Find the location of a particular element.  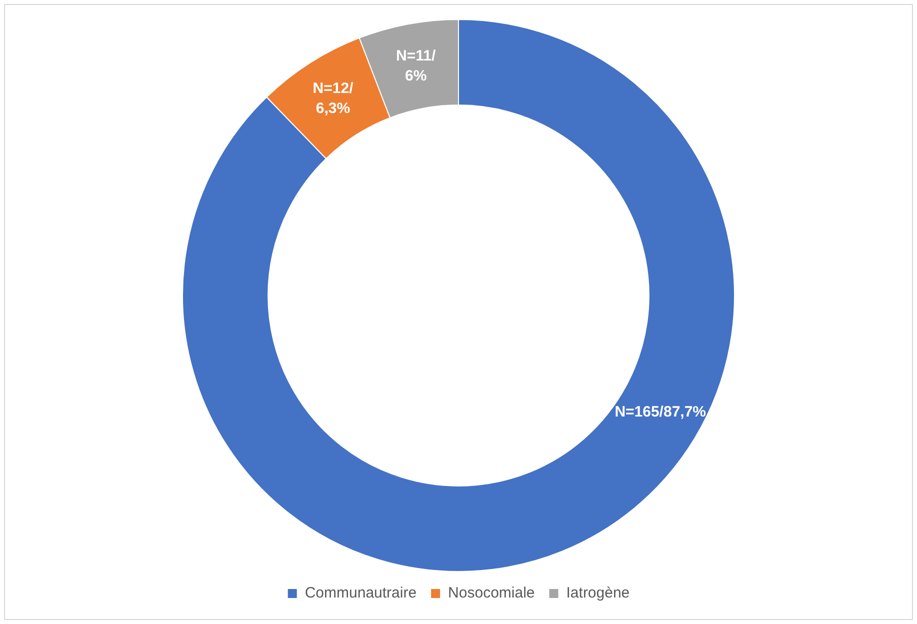

data-label: N=12/6,3% is located at coordinates (333, 99).